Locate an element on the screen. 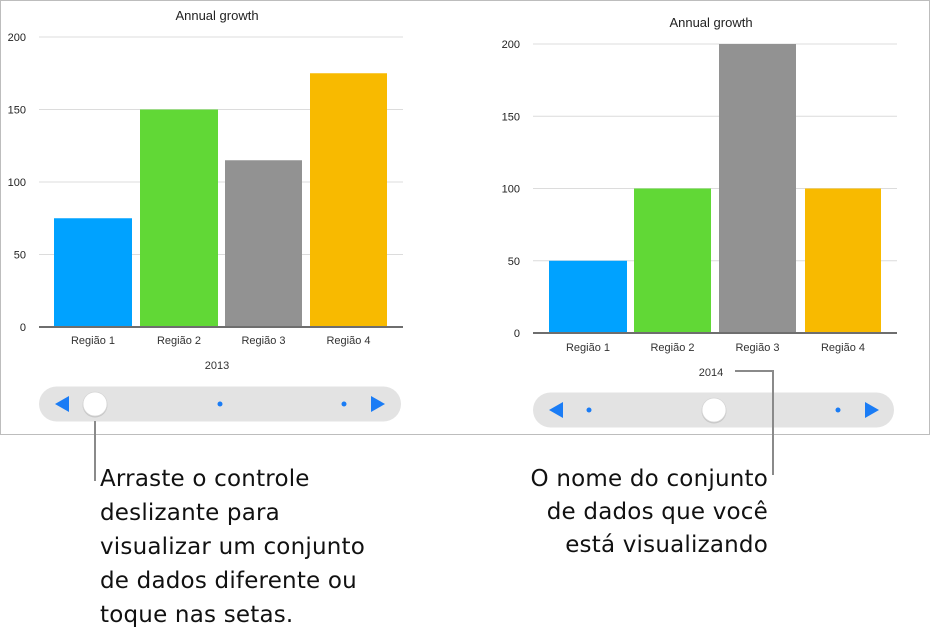  callout-line: deslizante para is located at coordinates (190, 513).